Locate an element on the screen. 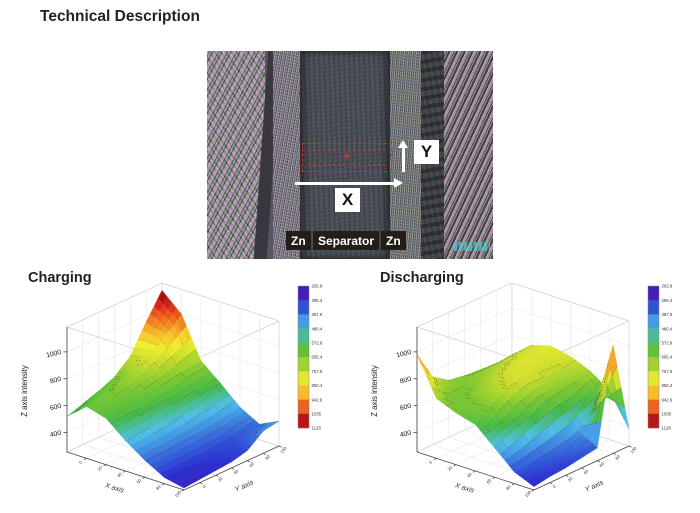 Image resolution: width=700 pixels, height=513 pixels. separator-channel is located at coordinates (345, 155).